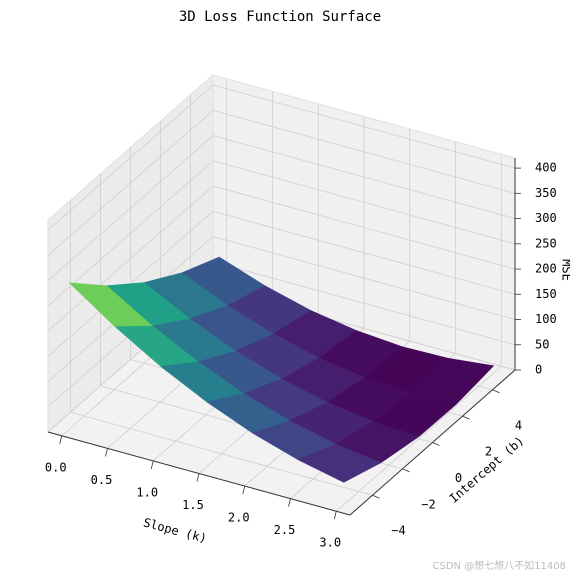  Describe the element at coordinates (56, 467) in the screenshot. I see `x-tick-label: 0.0` at that location.